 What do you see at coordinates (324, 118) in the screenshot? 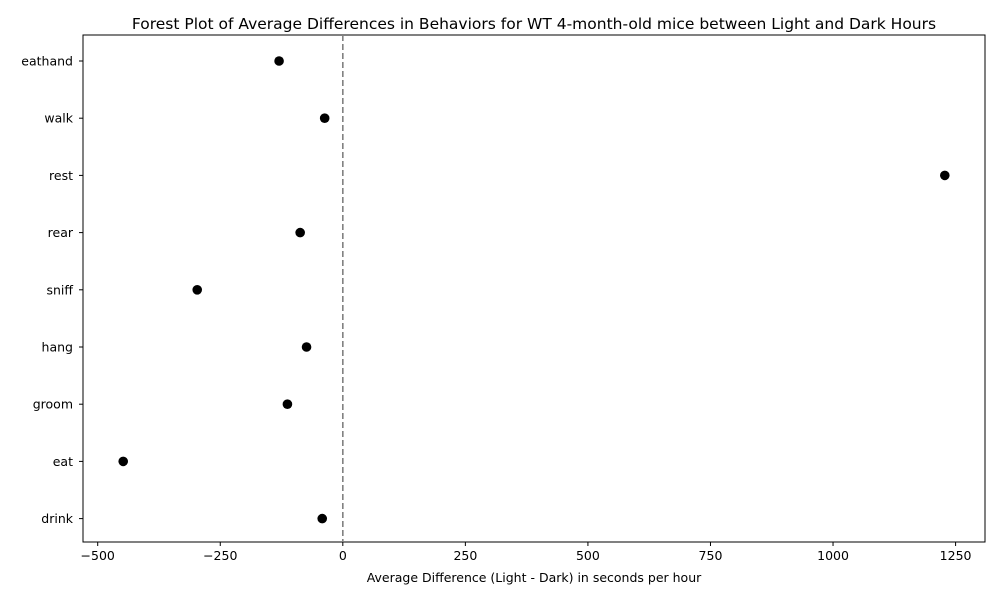
I see `point-walk` at bounding box center [324, 118].